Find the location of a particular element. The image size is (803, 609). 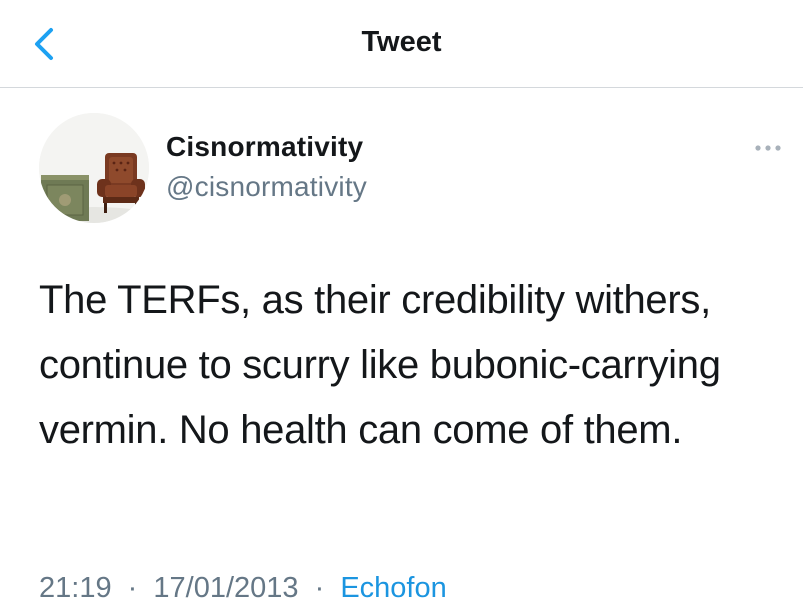

tweet-source-link: Echofon is located at coordinates (393, 588).